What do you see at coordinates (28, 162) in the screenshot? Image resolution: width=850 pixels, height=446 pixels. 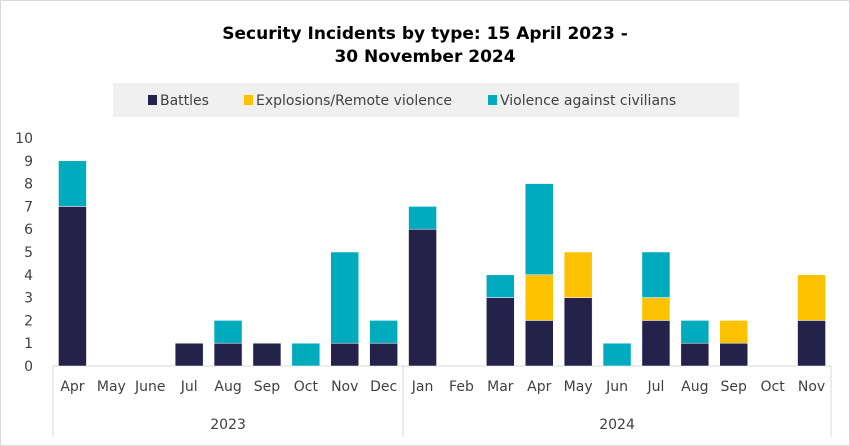 I see `y-tick-label: 9` at bounding box center [28, 162].